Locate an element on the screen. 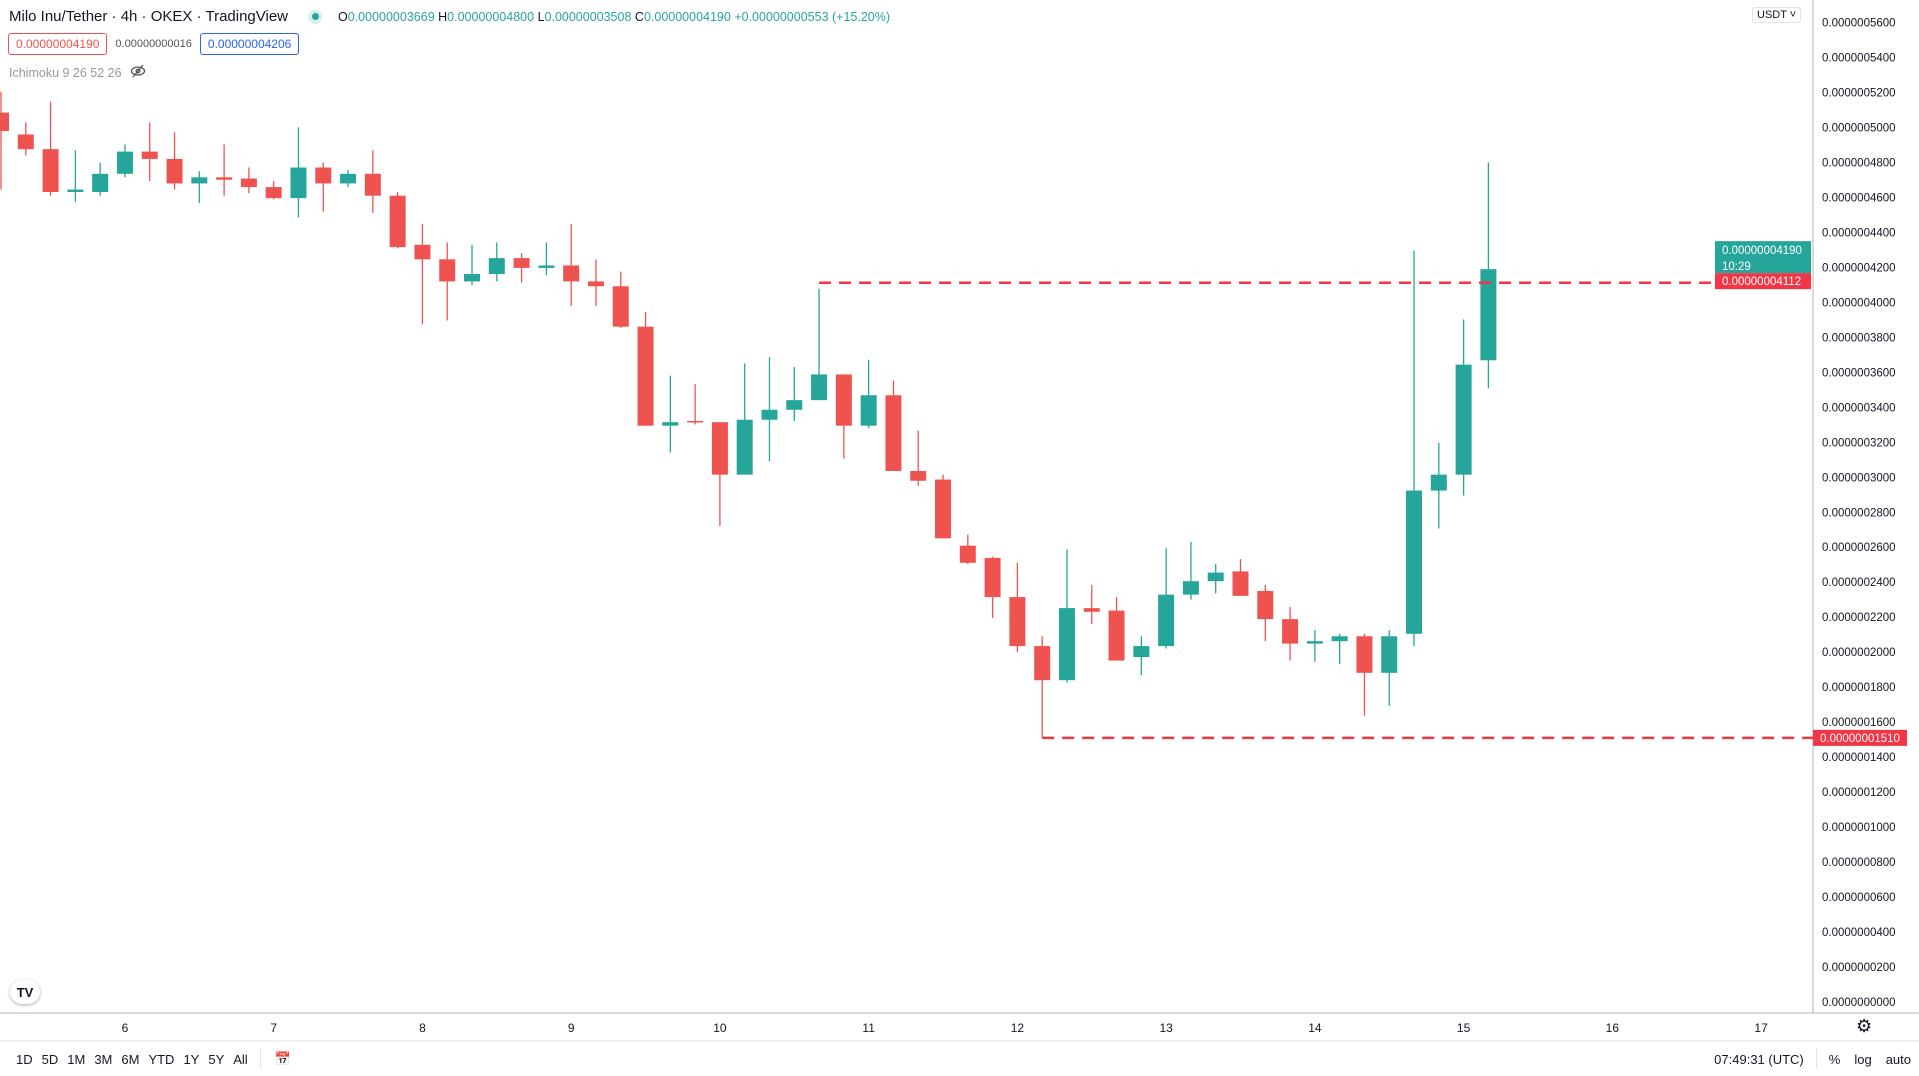 This screenshot has height=1076, width=1919. price-tick-label: 0.0000003200 is located at coordinates (1859, 443).